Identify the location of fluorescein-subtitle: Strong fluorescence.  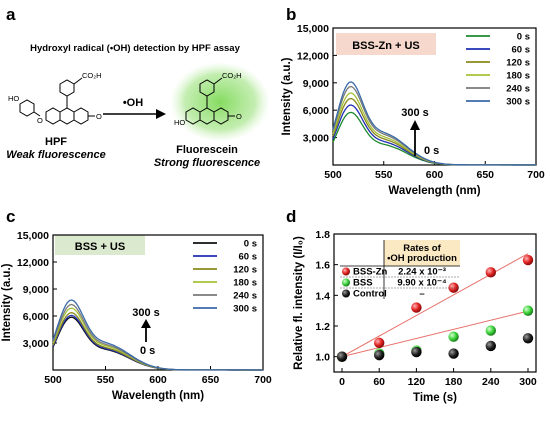
(207, 163).